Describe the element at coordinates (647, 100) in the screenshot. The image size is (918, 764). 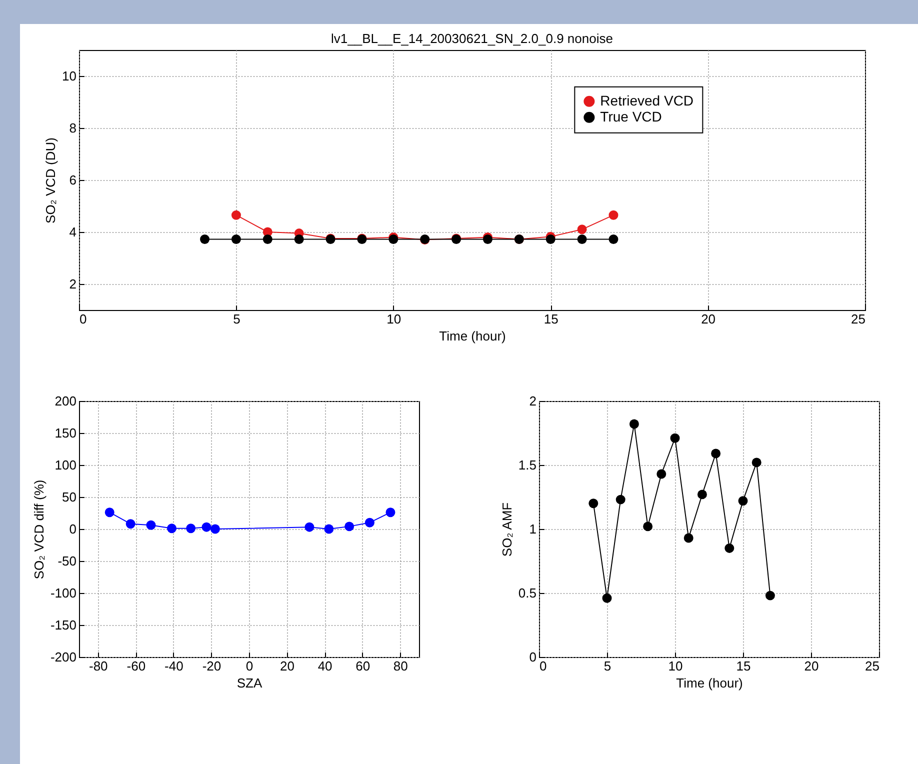
I see `legend-label: Retrieved VCD` at that location.